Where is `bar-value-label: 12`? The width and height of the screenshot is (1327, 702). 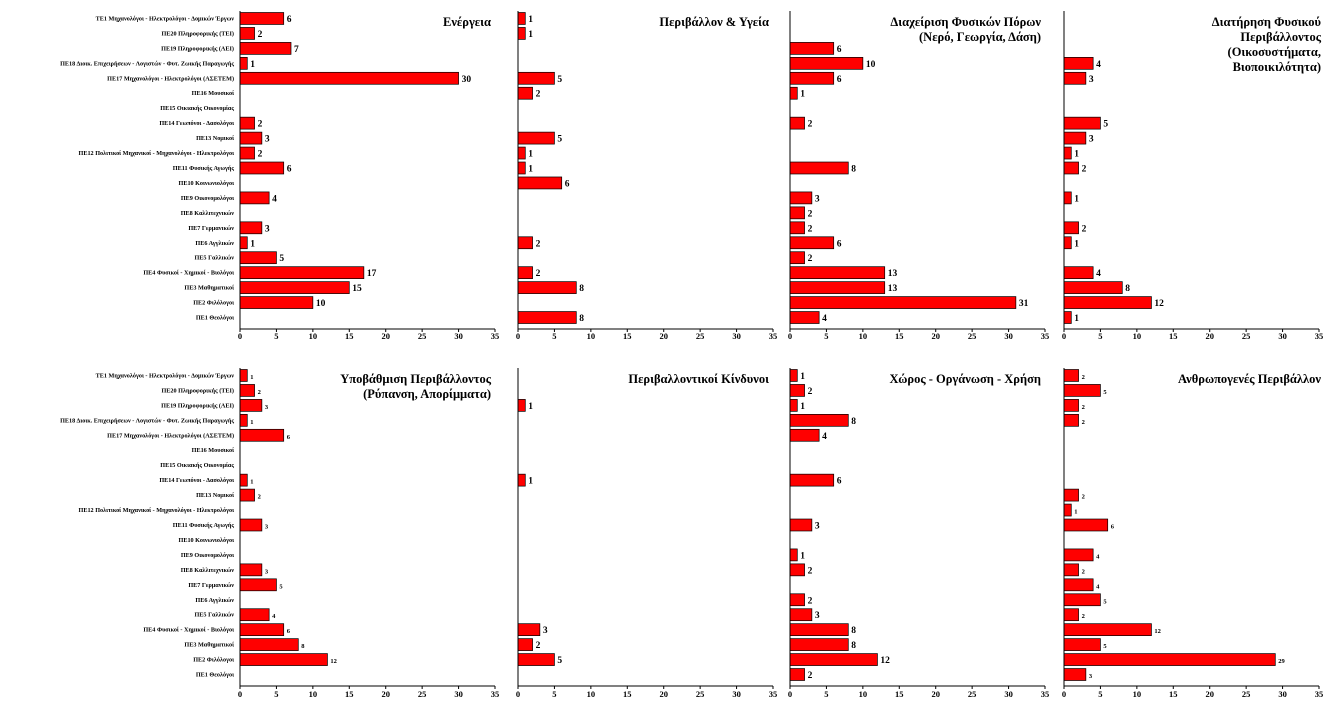
bar-value-label: 12 is located at coordinates (1159, 304).